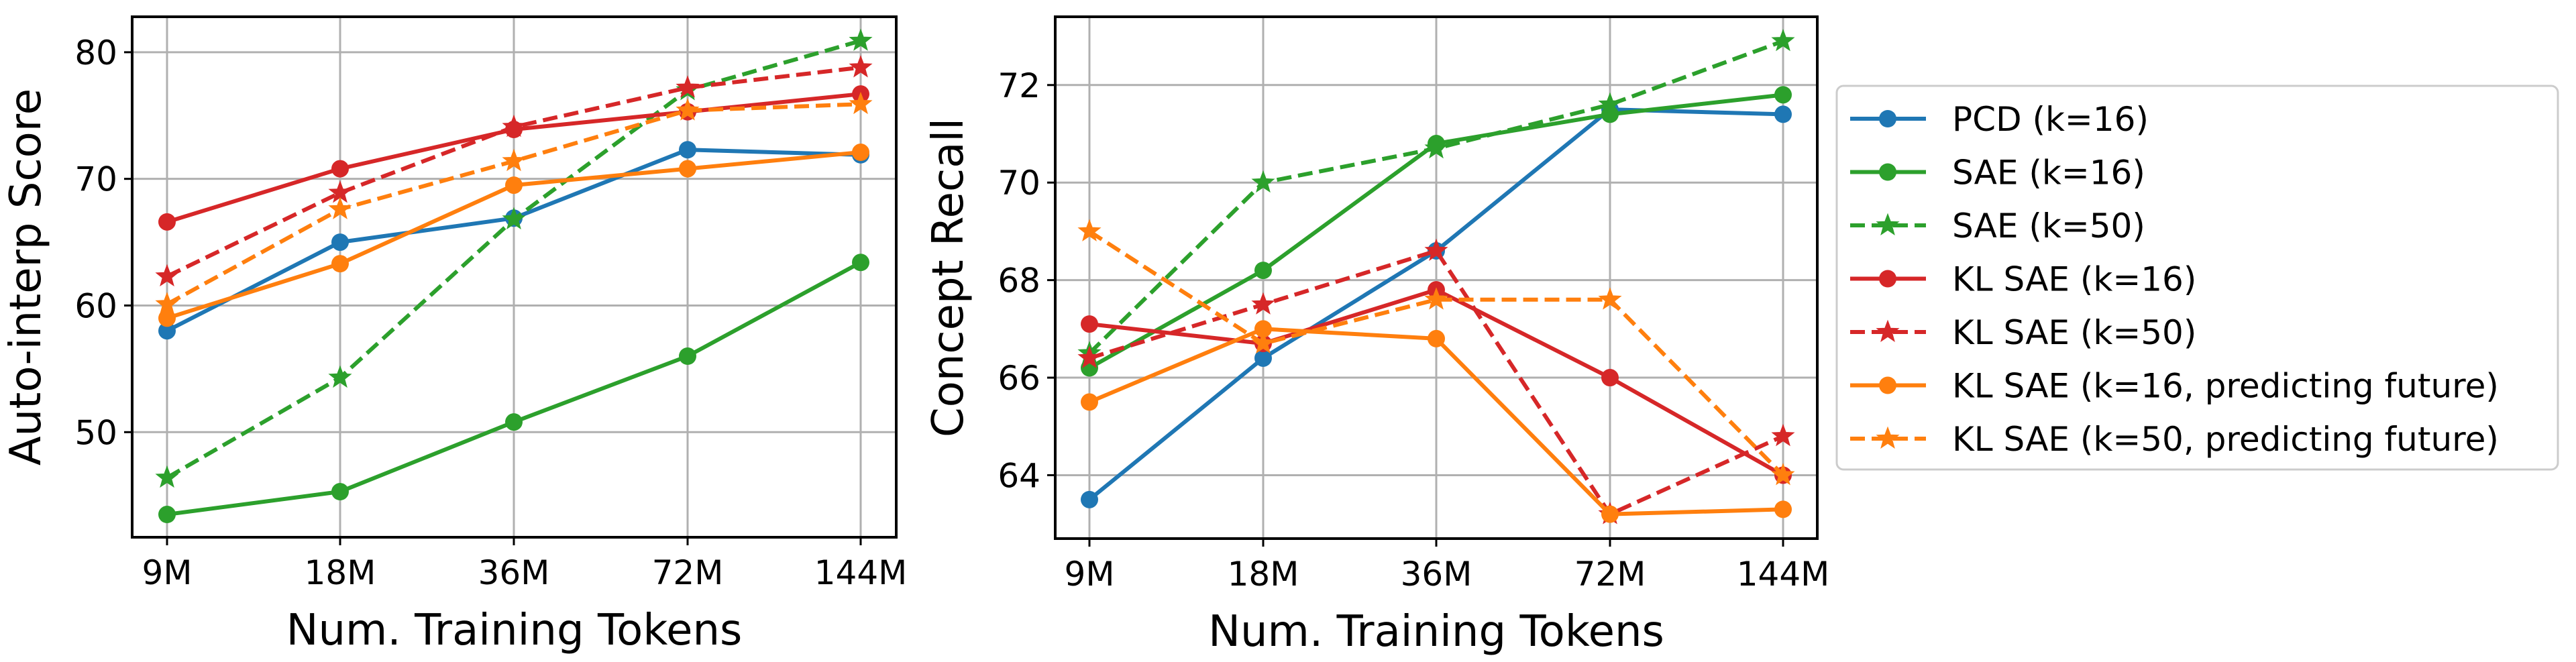  Describe the element at coordinates (2225, 439) in the screenshot. I see `legend-label: KL SAE (k=50, predicting future)` at that location.